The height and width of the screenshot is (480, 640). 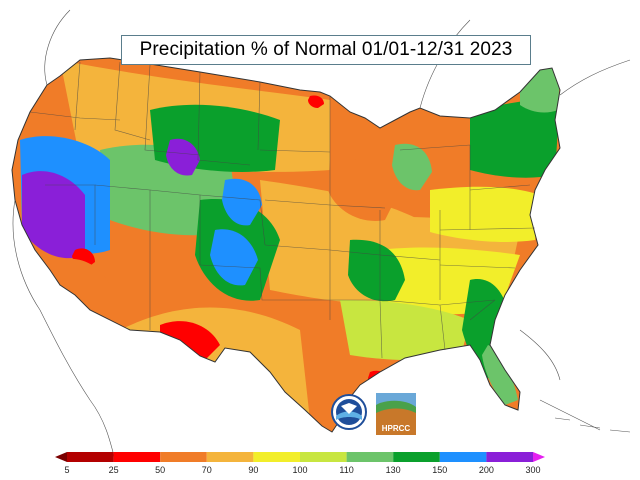 I want to click on legend-tick-label: 5, so click(x=67, y=470).